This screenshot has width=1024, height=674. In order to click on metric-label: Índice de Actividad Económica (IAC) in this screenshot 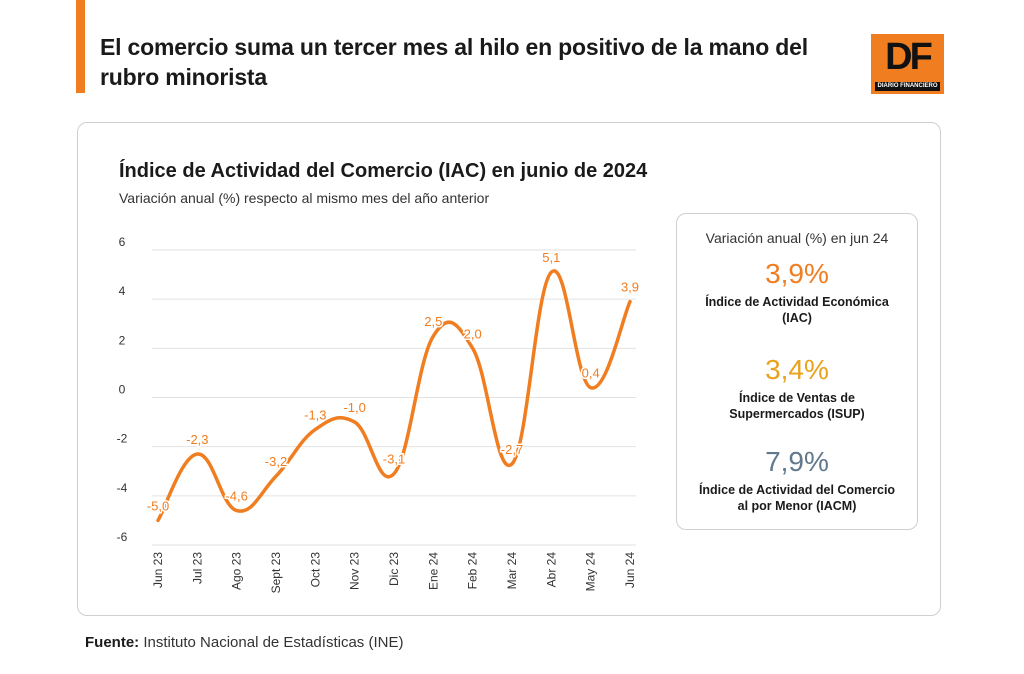, I will do `click(797, 310)`.